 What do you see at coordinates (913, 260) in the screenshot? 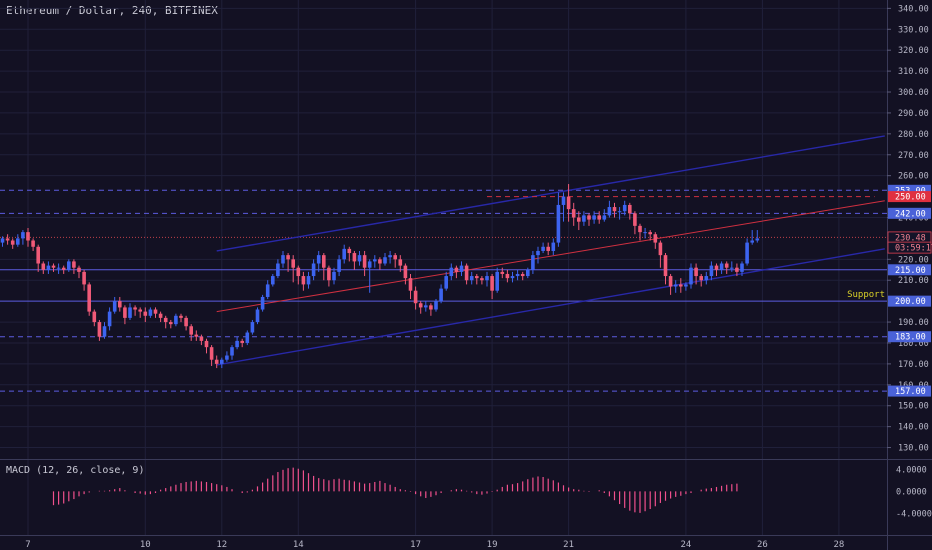
I see `price-tick-label: 220.00` at bounding box center [913, 260].